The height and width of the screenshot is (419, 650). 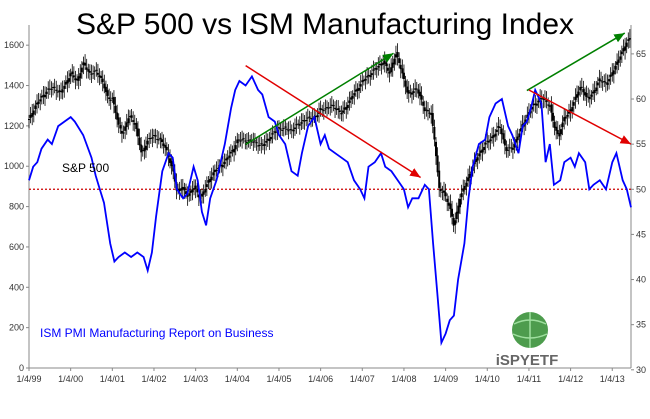 What do you see at coordinates (16, 207) in the screenshot?
I see `left-tick-label: 800` at bounding box center [16, 207].